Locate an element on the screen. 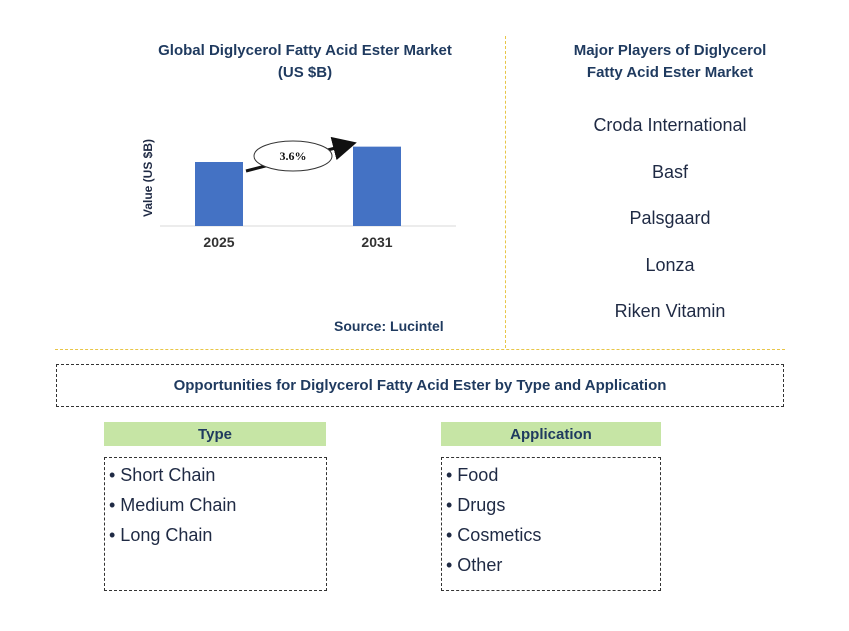 The image size is (849, 631). type-header: Type is located at coordinates (215, 434).